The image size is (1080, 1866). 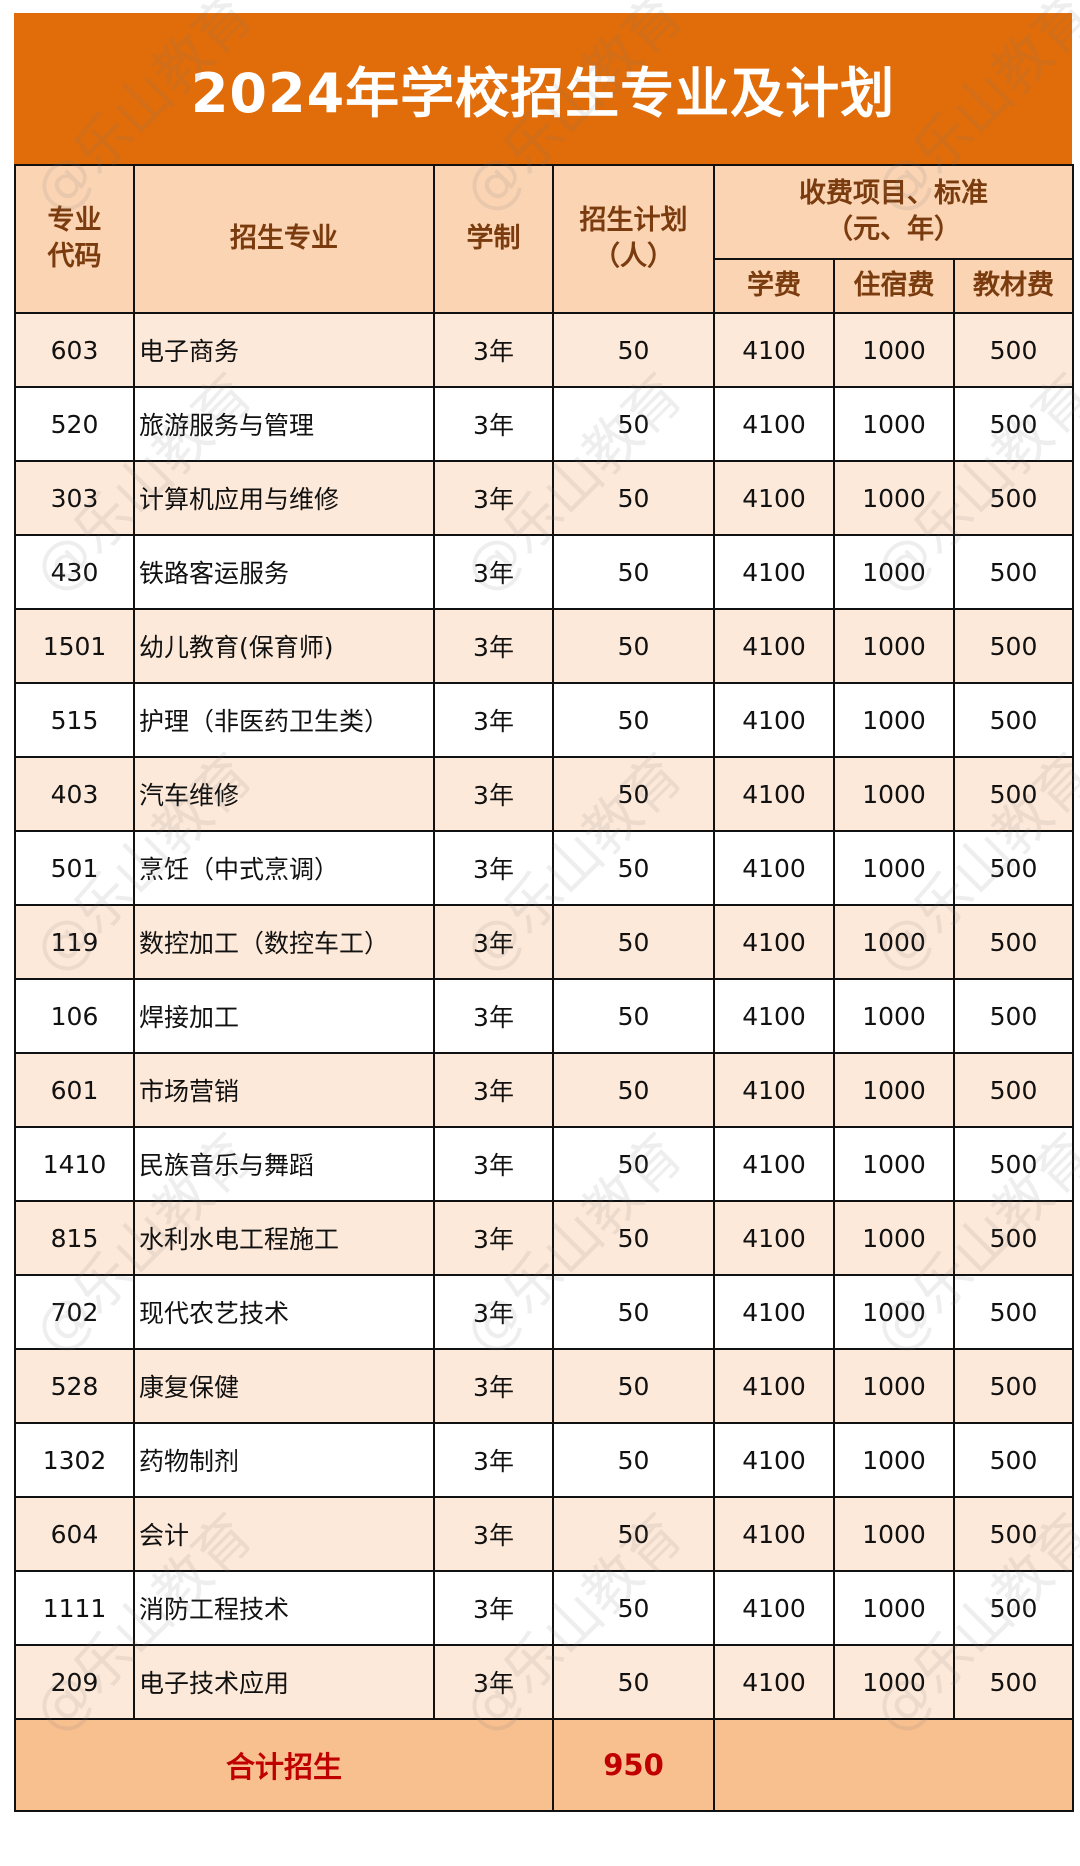 I want to click on title-banner: 2024年学校招生专业及计划, so click(x=543, y=88).